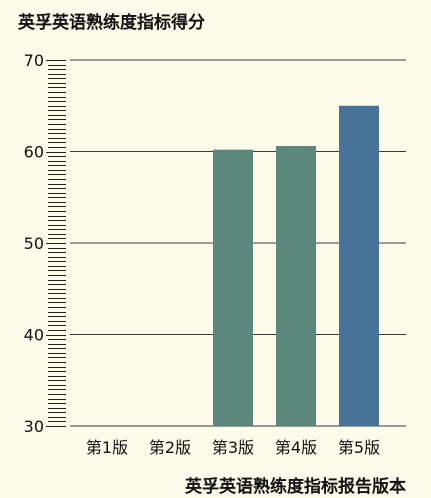  Describe the element at coordinates (34, 152) in the screenshot. I see `y-tick-label-60: 60` at that location.